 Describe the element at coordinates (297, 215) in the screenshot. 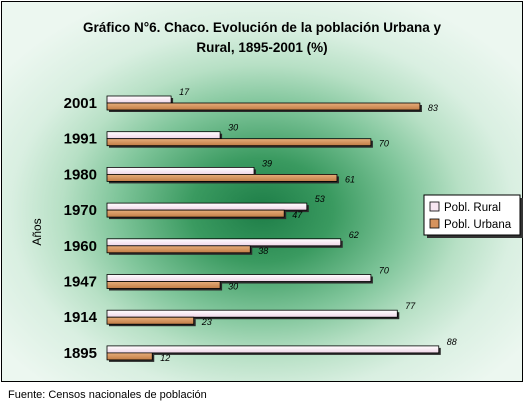

I see `data-label-urbana: 47` at that location.